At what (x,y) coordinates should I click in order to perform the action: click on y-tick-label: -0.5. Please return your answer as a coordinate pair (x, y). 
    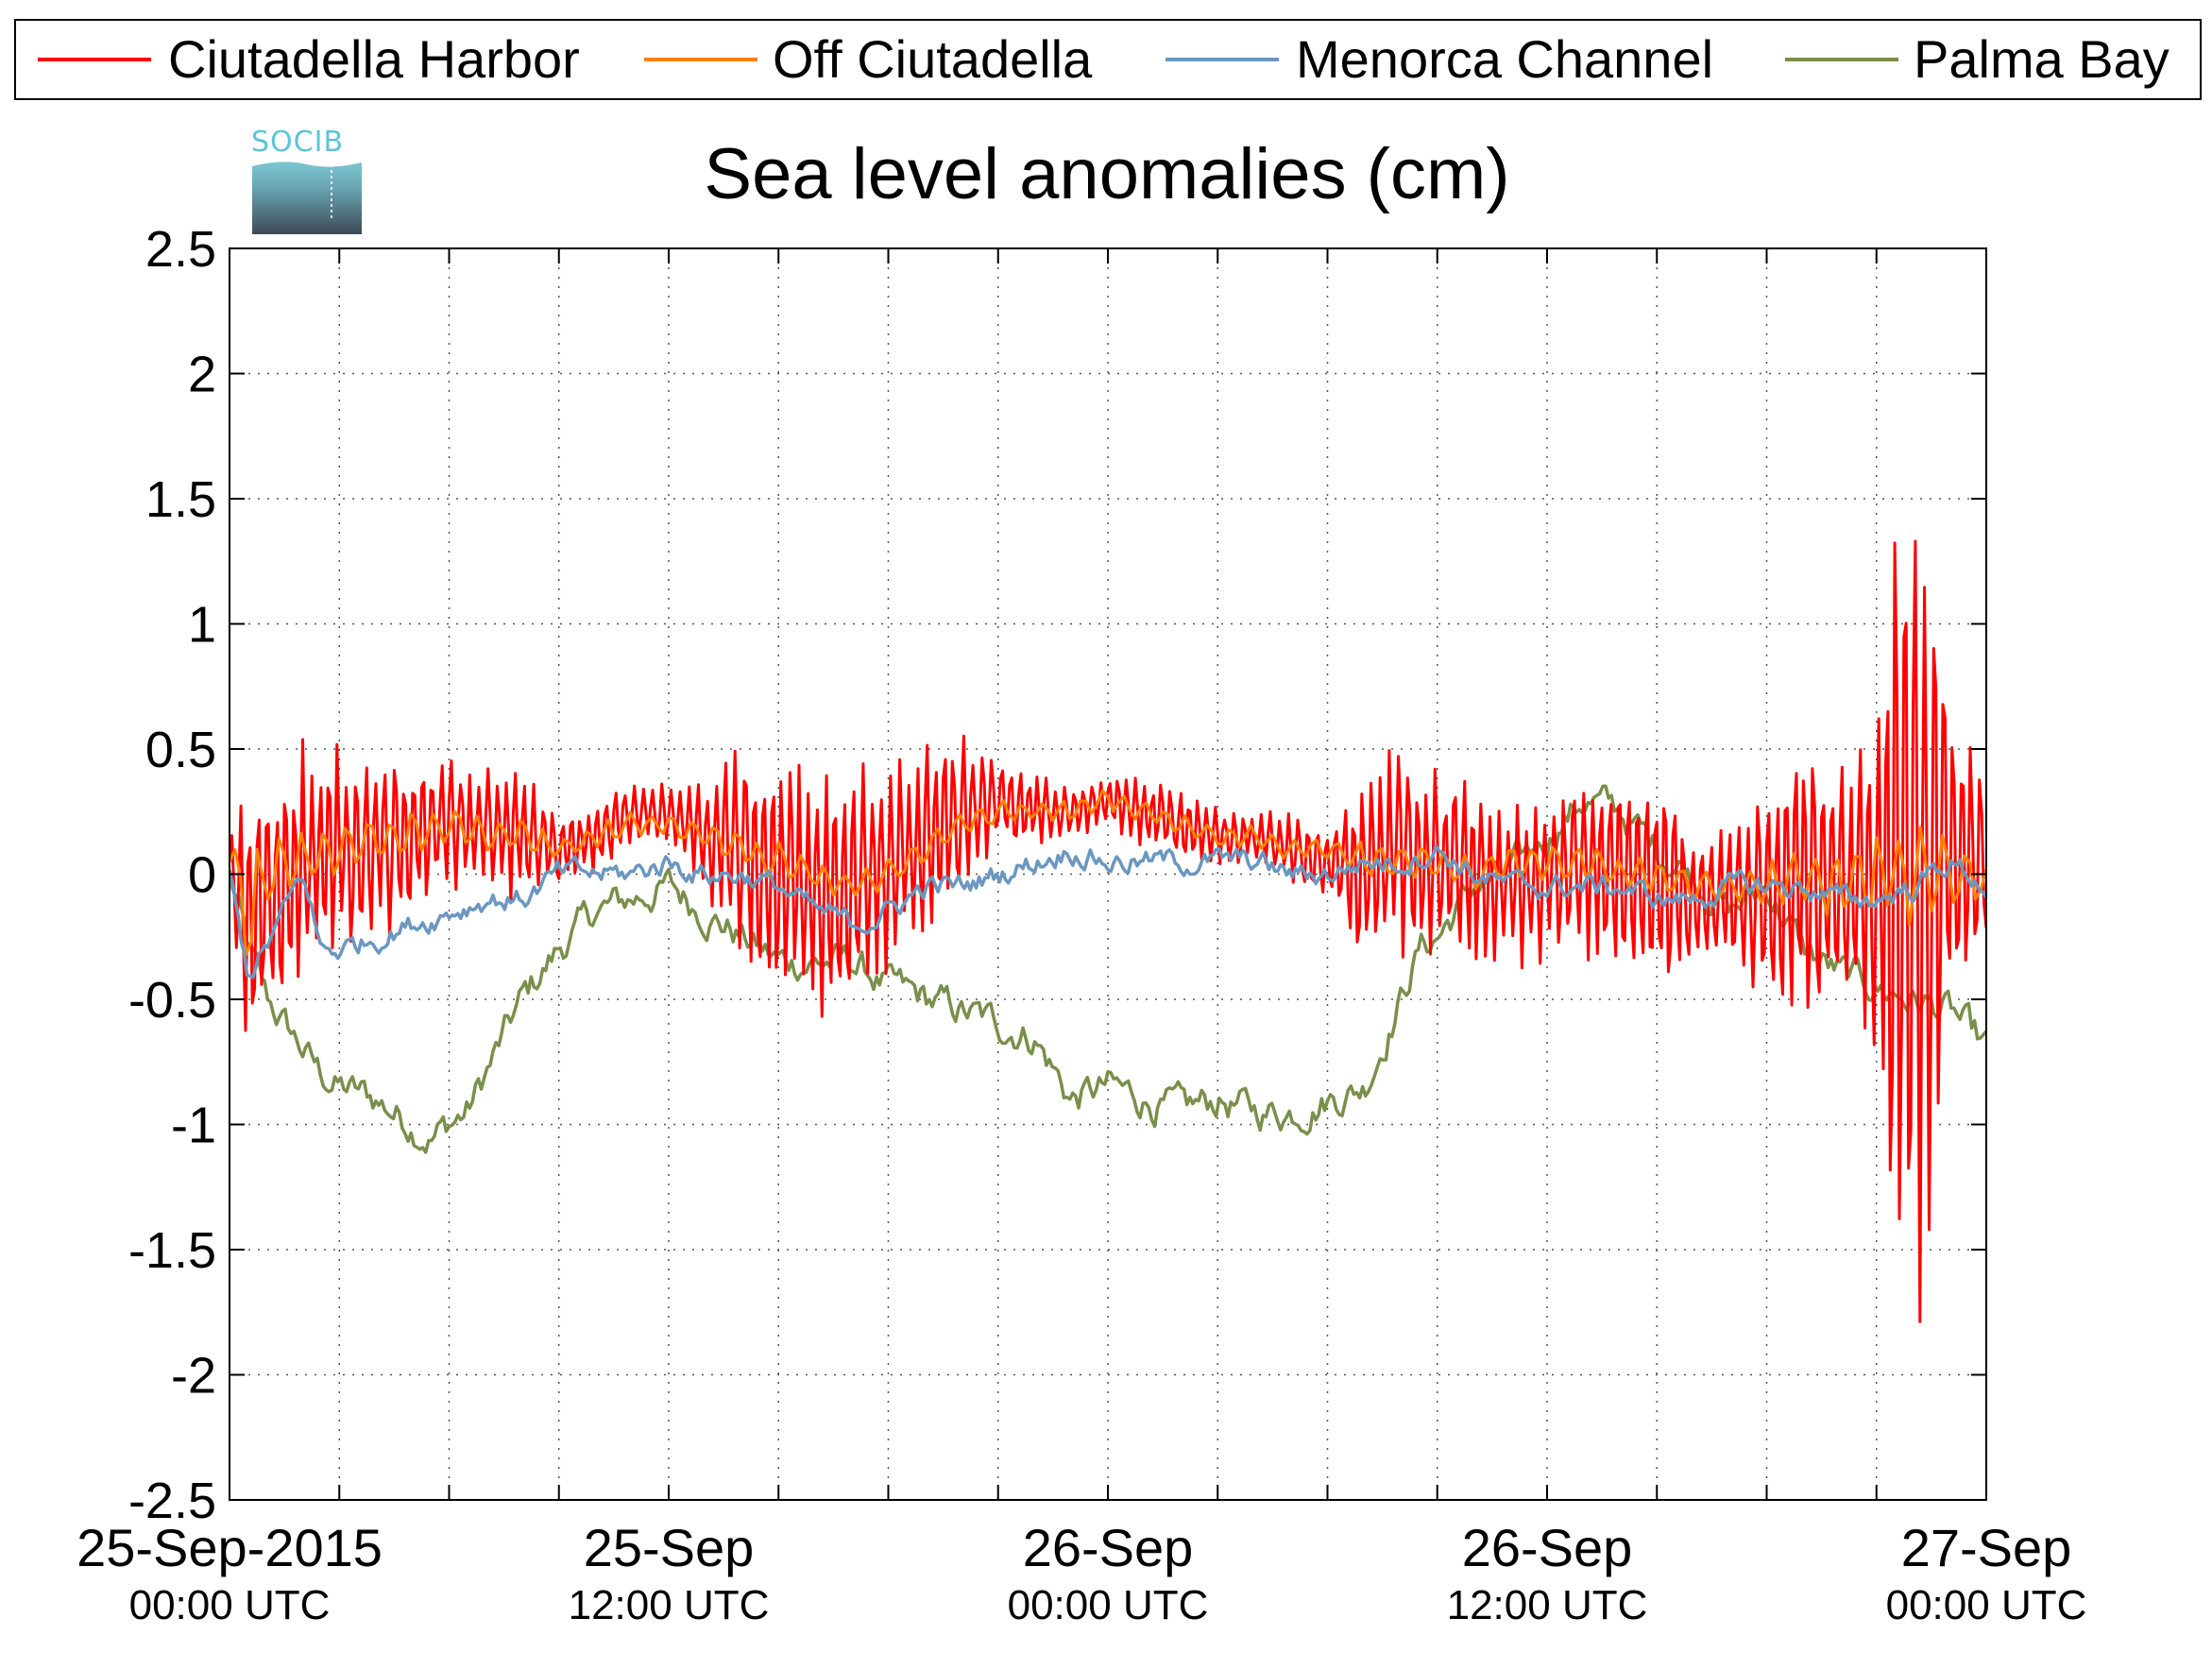
    Looking at the image, I should click on (172, 1001).